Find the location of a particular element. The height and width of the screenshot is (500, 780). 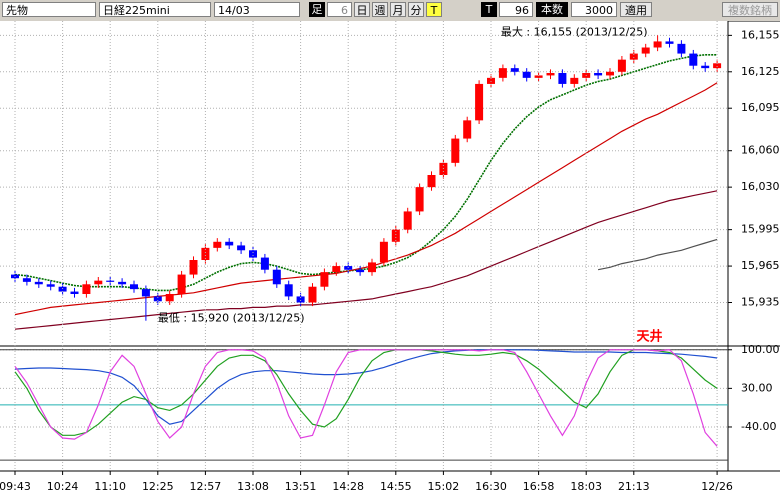

min-annotation: 最低 : 15,920 (2013/12/25) is located at coordinates (231, 318).